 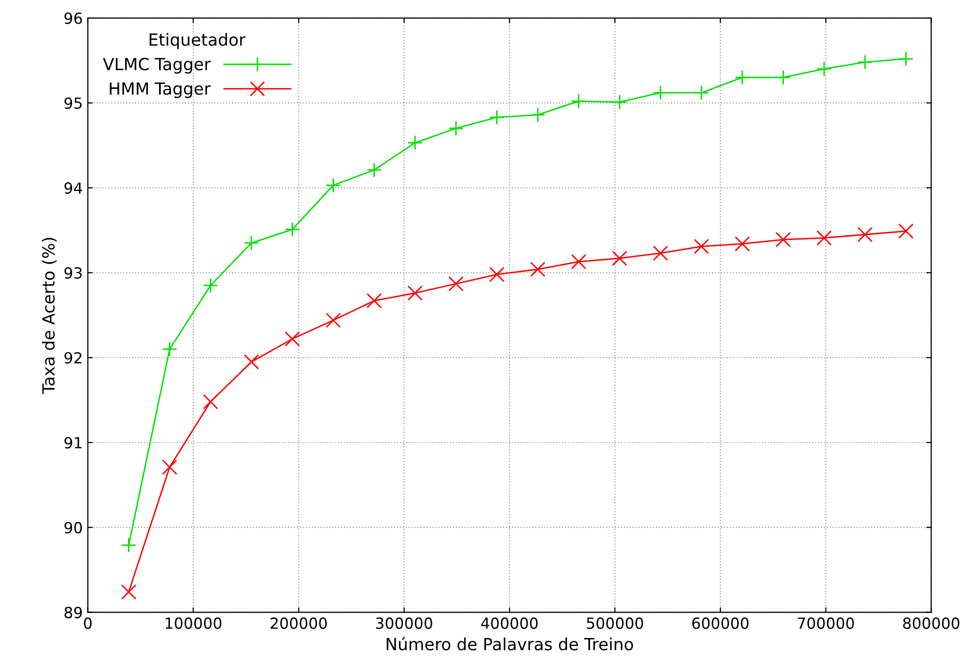 What do you see at coordinates (73, 18) in the screenshot?
I see `y-tick-label: 96` at bounding box center [73, 18].